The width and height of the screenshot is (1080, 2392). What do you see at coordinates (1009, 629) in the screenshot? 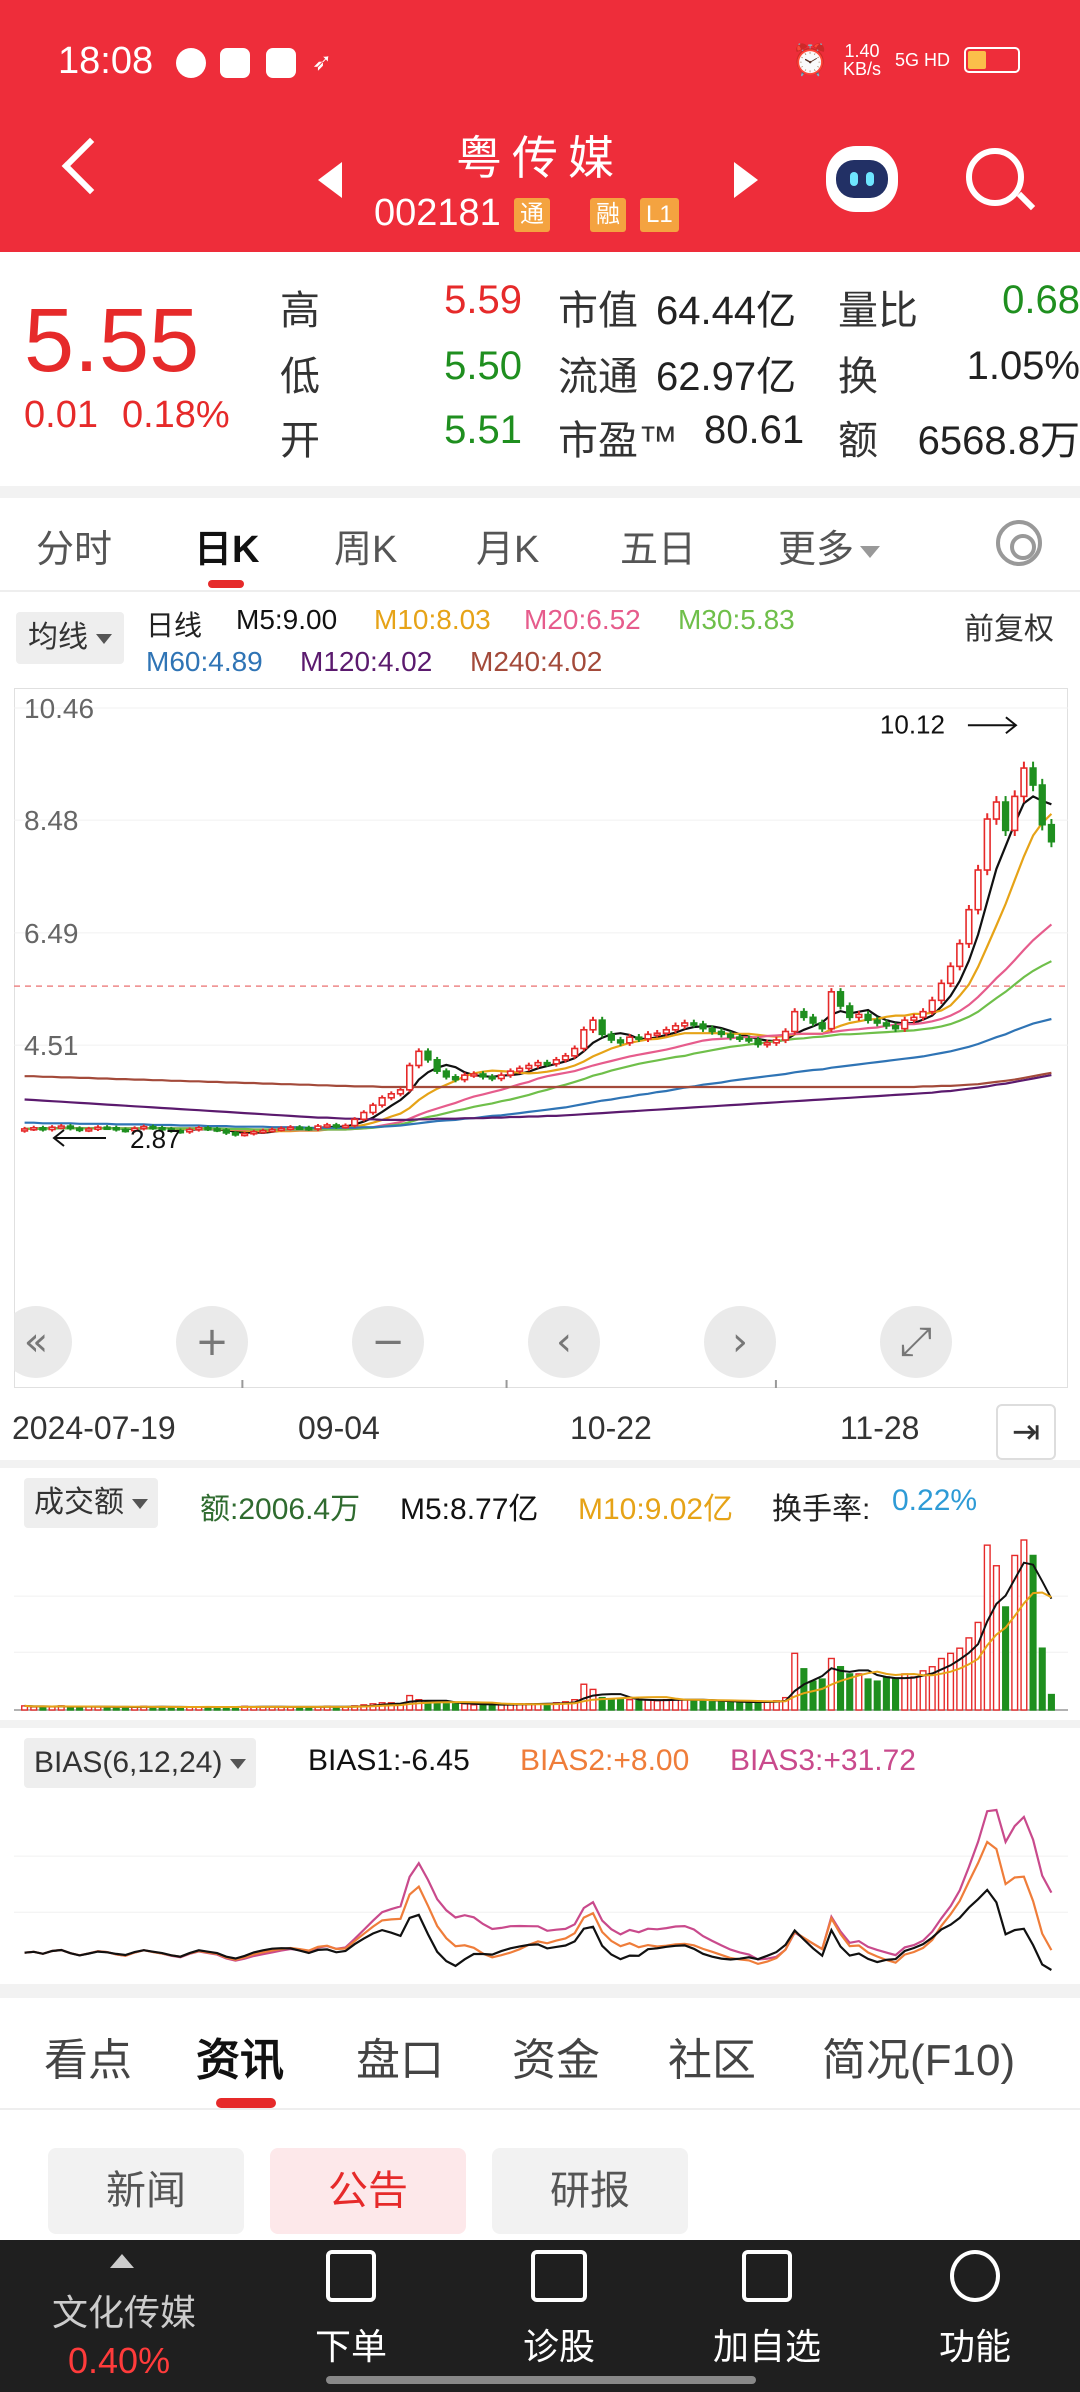
I see `adjust-mode: 前复权` at bounding box center [1009, 629].